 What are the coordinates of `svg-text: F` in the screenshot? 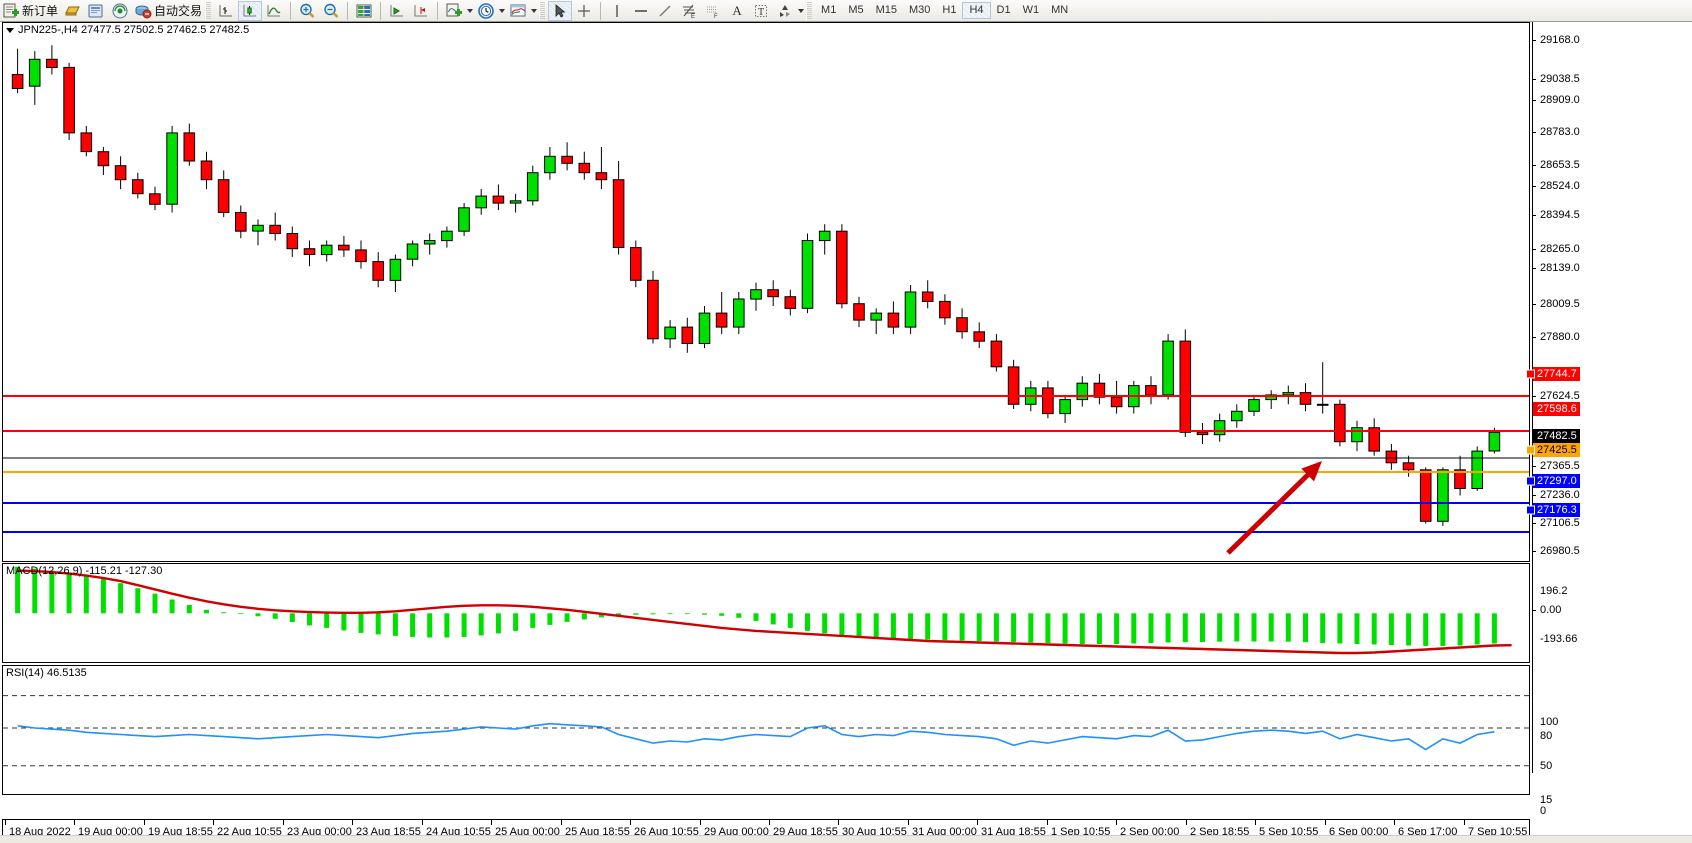 It's located at (716, 17).